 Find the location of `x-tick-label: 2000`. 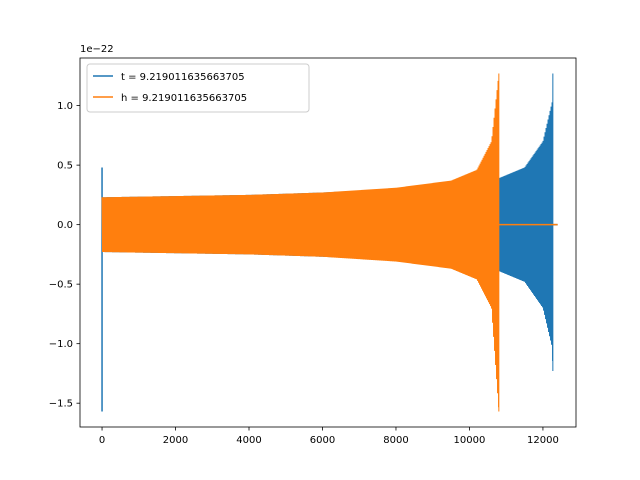

x-tick-label: 2000 is located at coordinates (175, 440).